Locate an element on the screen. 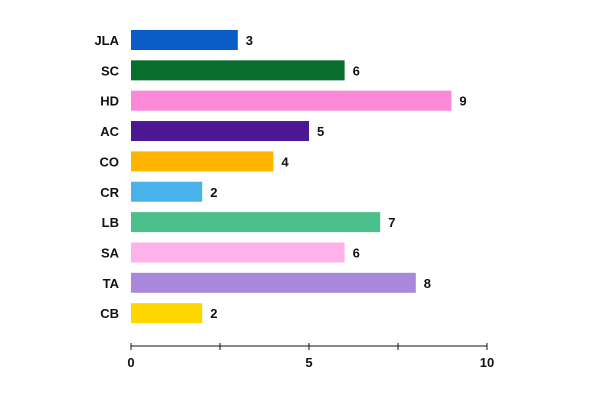 This screenshot has width=600, height=405. bar-ac is located at coordinates (220, 131).